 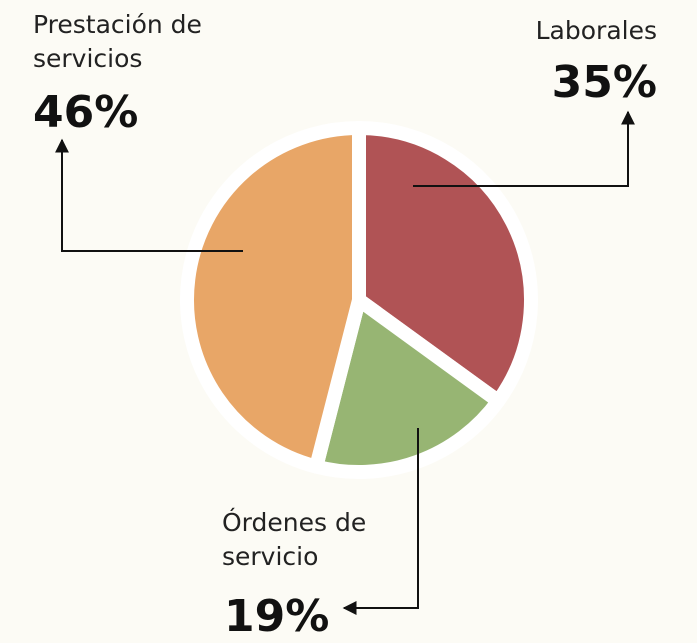 I want to click on value-label: 19%, so click(x=277, y=616).